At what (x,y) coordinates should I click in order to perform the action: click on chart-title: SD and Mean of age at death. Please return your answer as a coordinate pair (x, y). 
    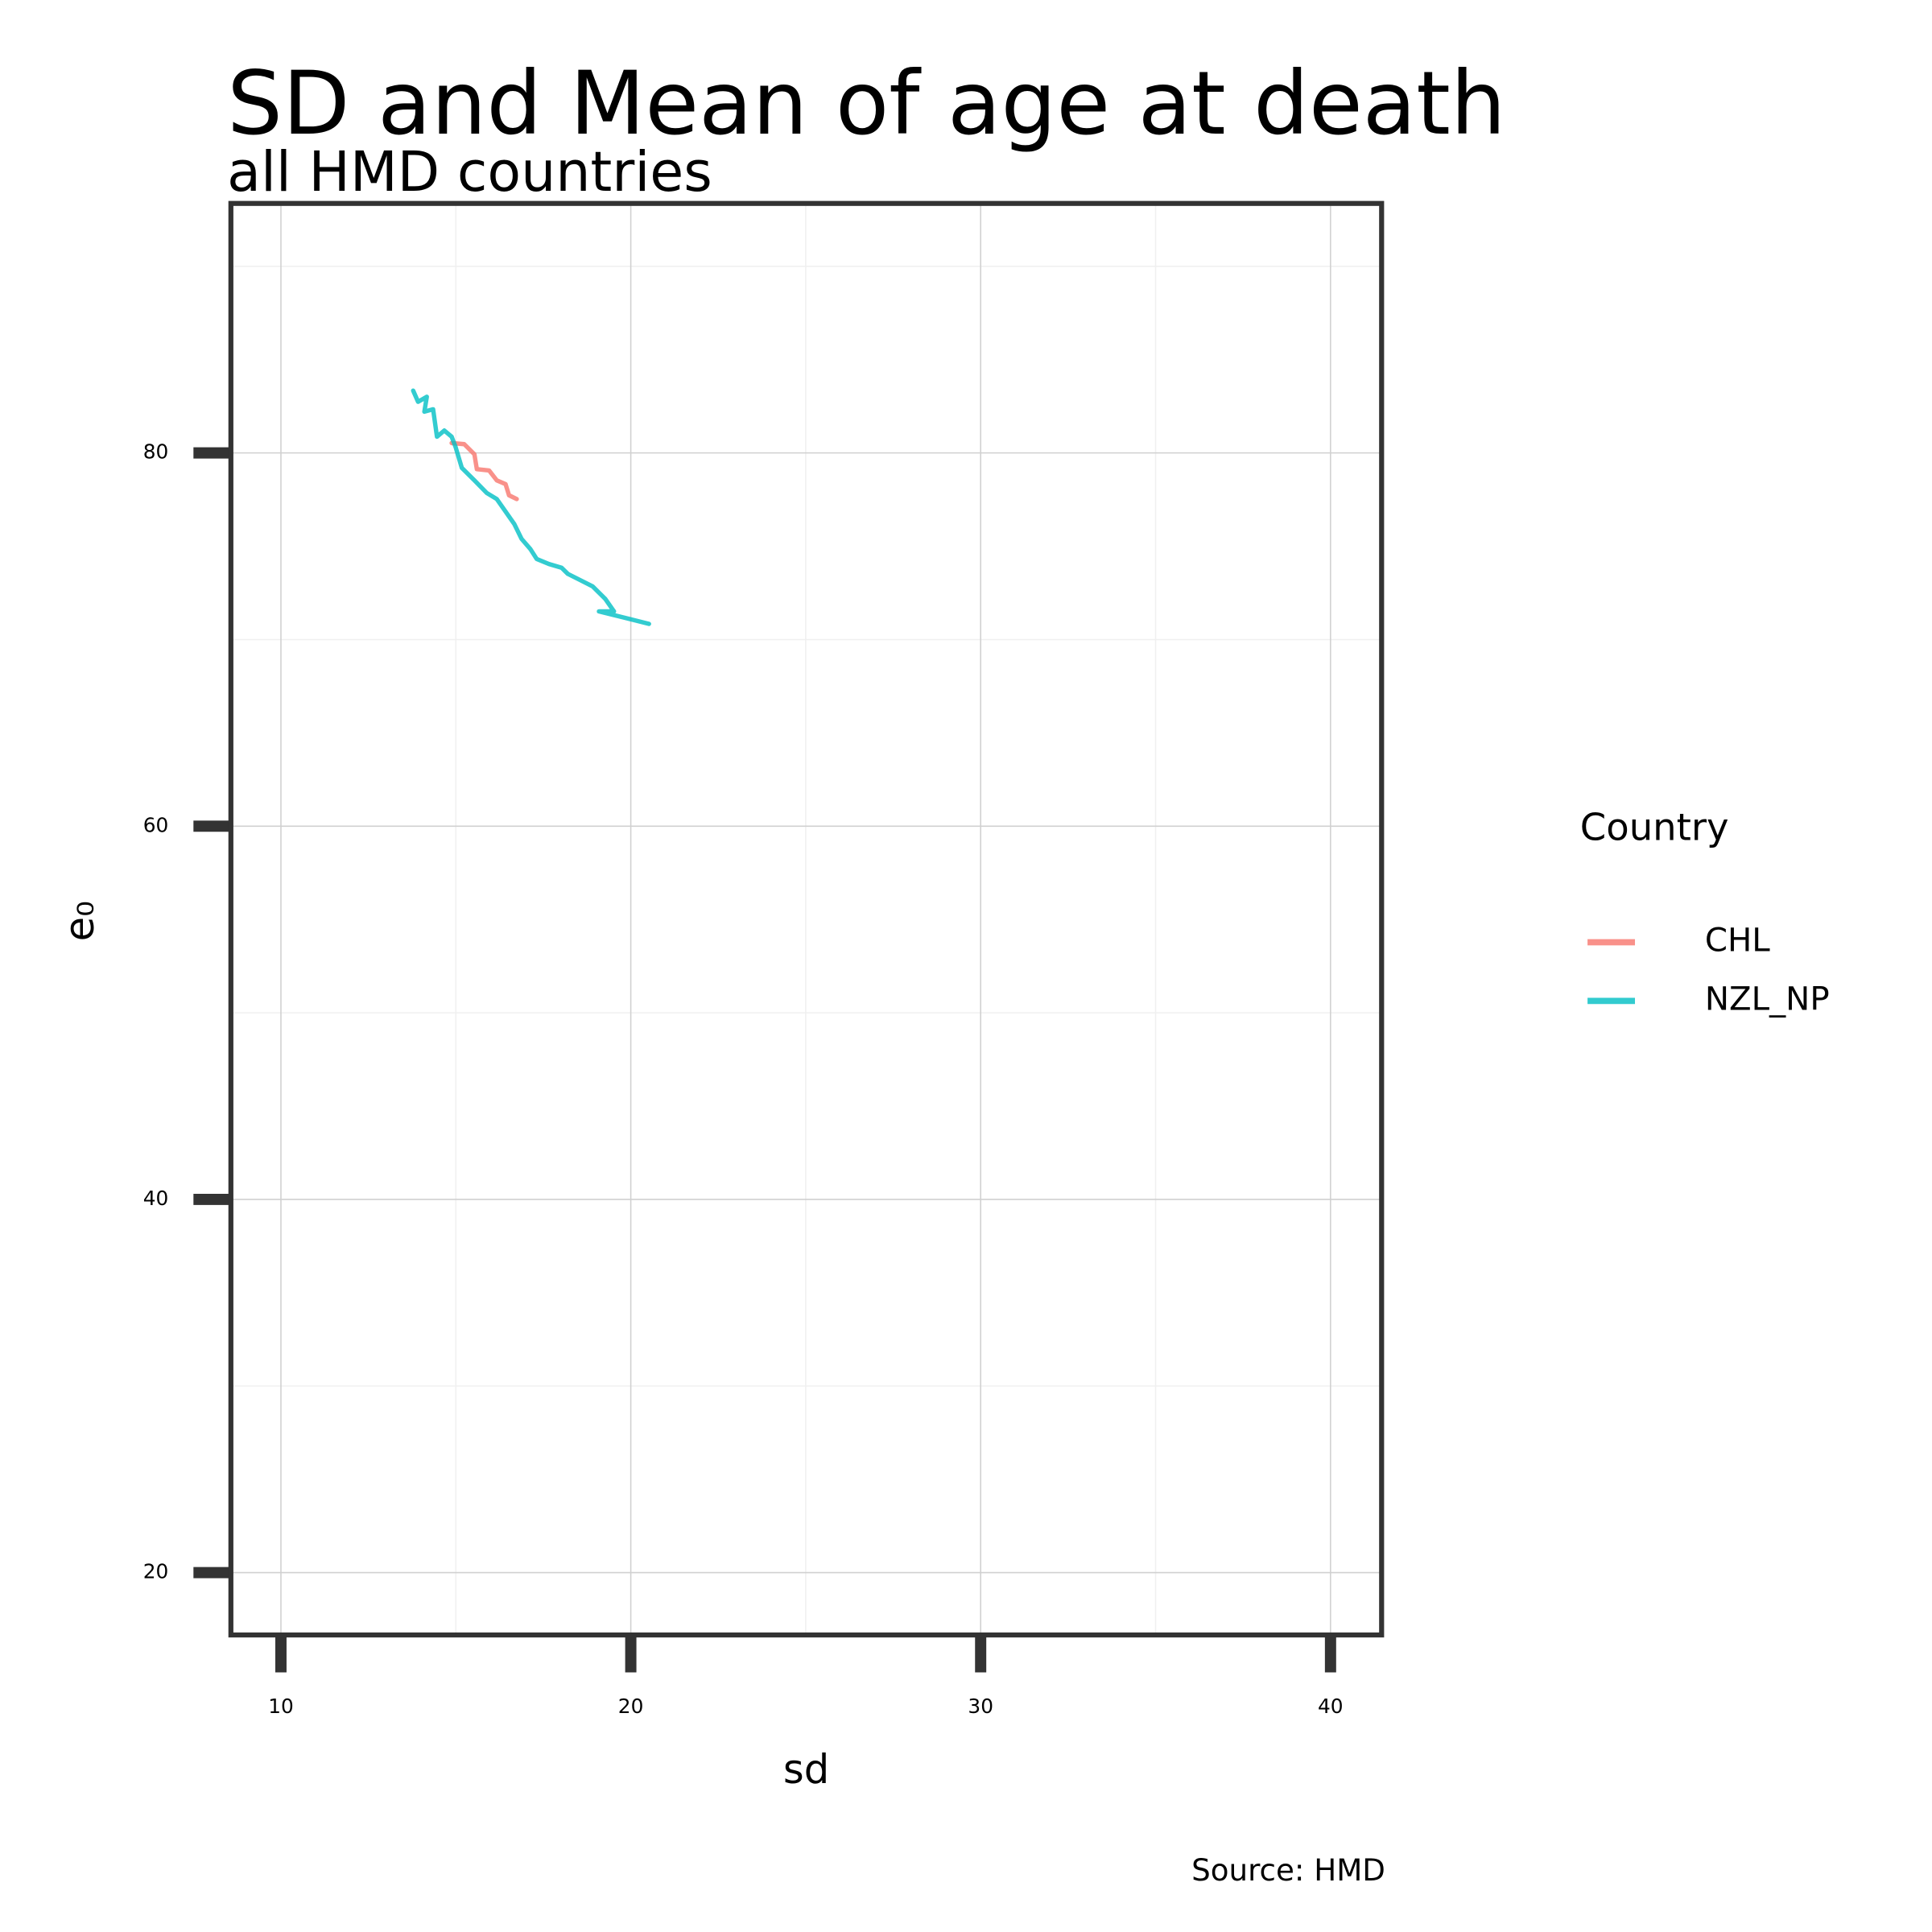
    Looking at the image, I should click on (866, 103).